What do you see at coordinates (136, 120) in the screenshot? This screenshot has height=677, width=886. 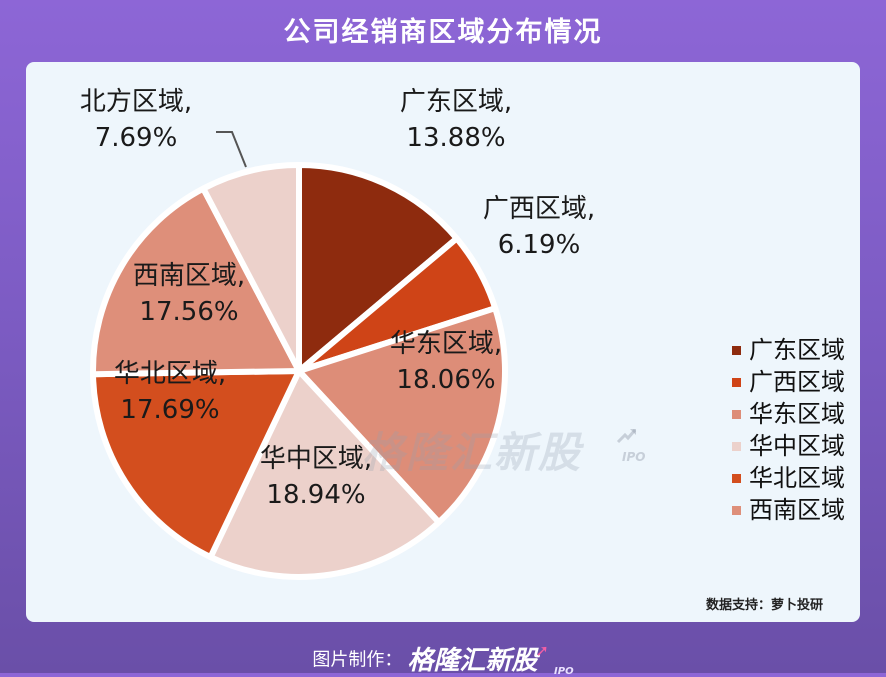 I see `slice-label-6: 北方区域, 7.69%` at bounding box center [136, 120].